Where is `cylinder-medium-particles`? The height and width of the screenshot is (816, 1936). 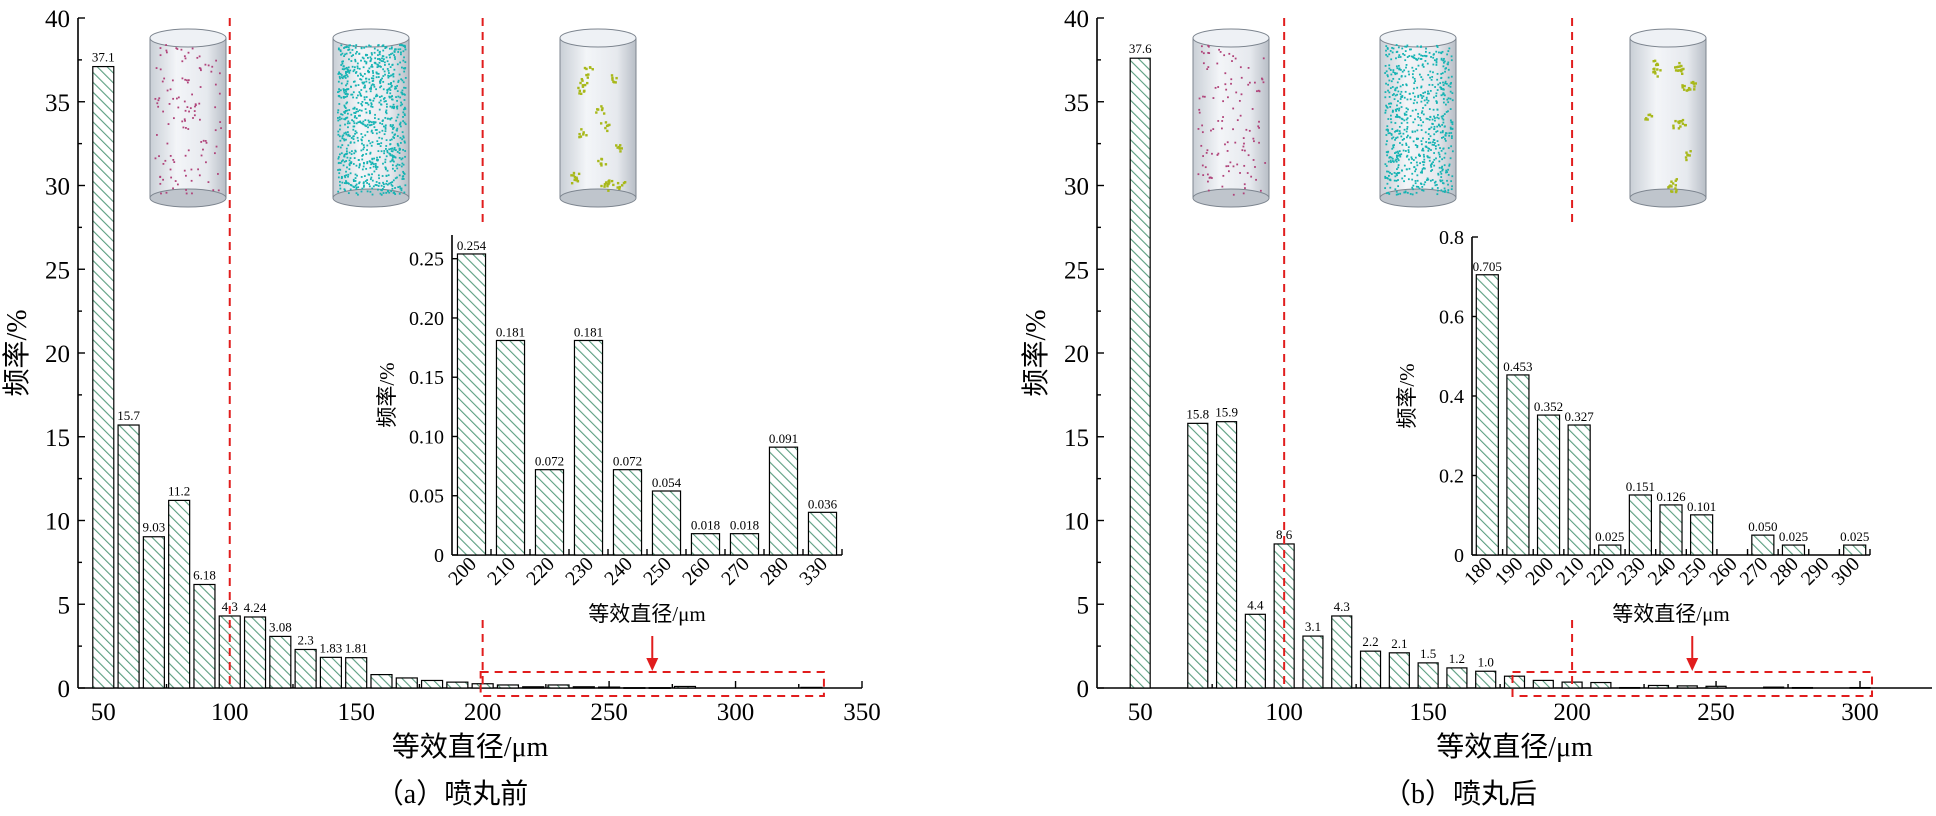
cylinder-medium-particles is located at coordinates (371, 118).